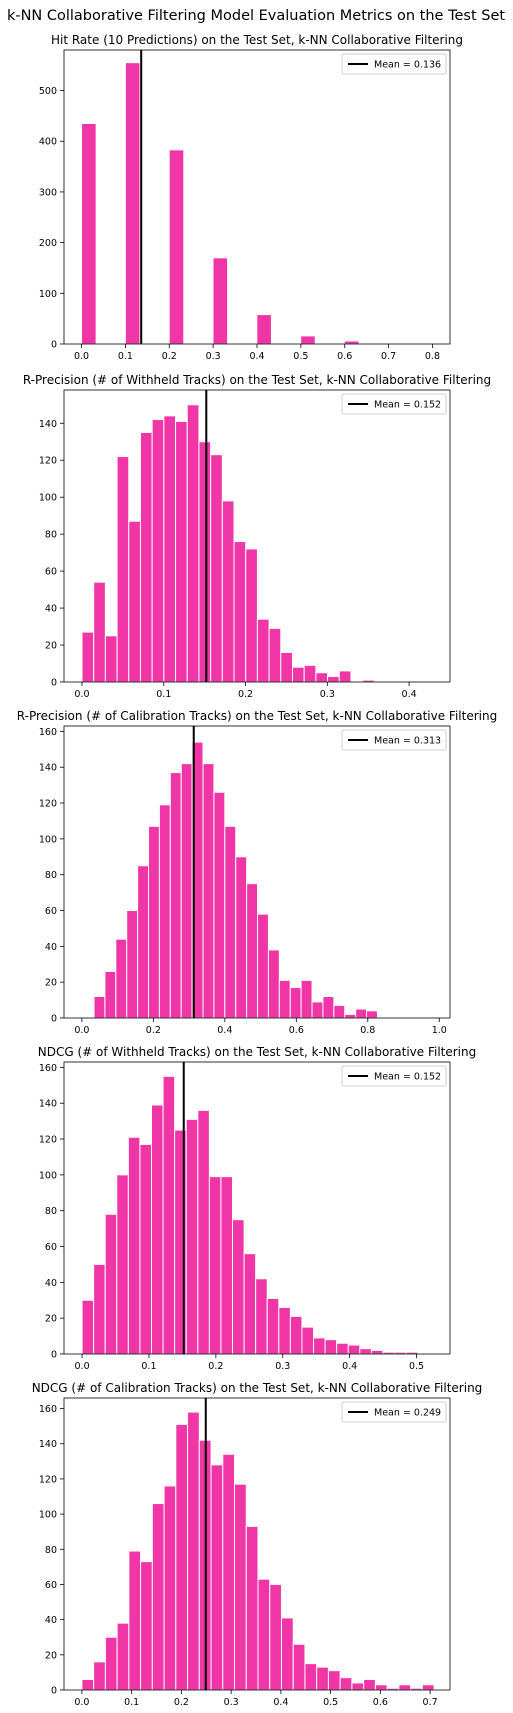 This screenshot has height=1713, width=513. I want to click on x-tick-label: 0.3, so click(213, 356).